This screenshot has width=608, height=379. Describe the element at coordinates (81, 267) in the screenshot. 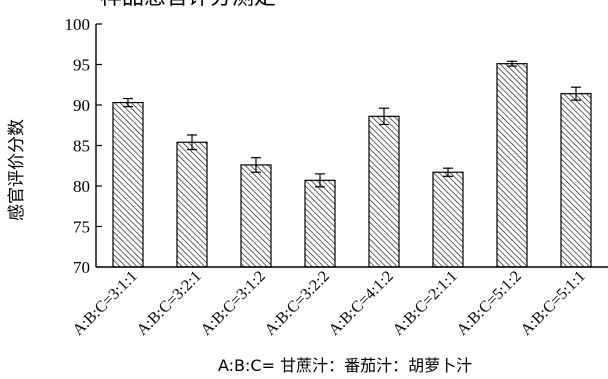

I see `y-tick-label: 70` at that location.